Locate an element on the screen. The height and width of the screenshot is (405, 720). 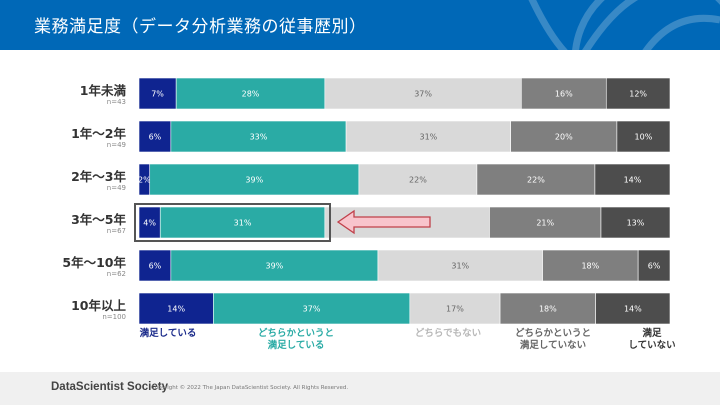
row-label: 3年～5年 n=67 is located at coordinates (81, 224).